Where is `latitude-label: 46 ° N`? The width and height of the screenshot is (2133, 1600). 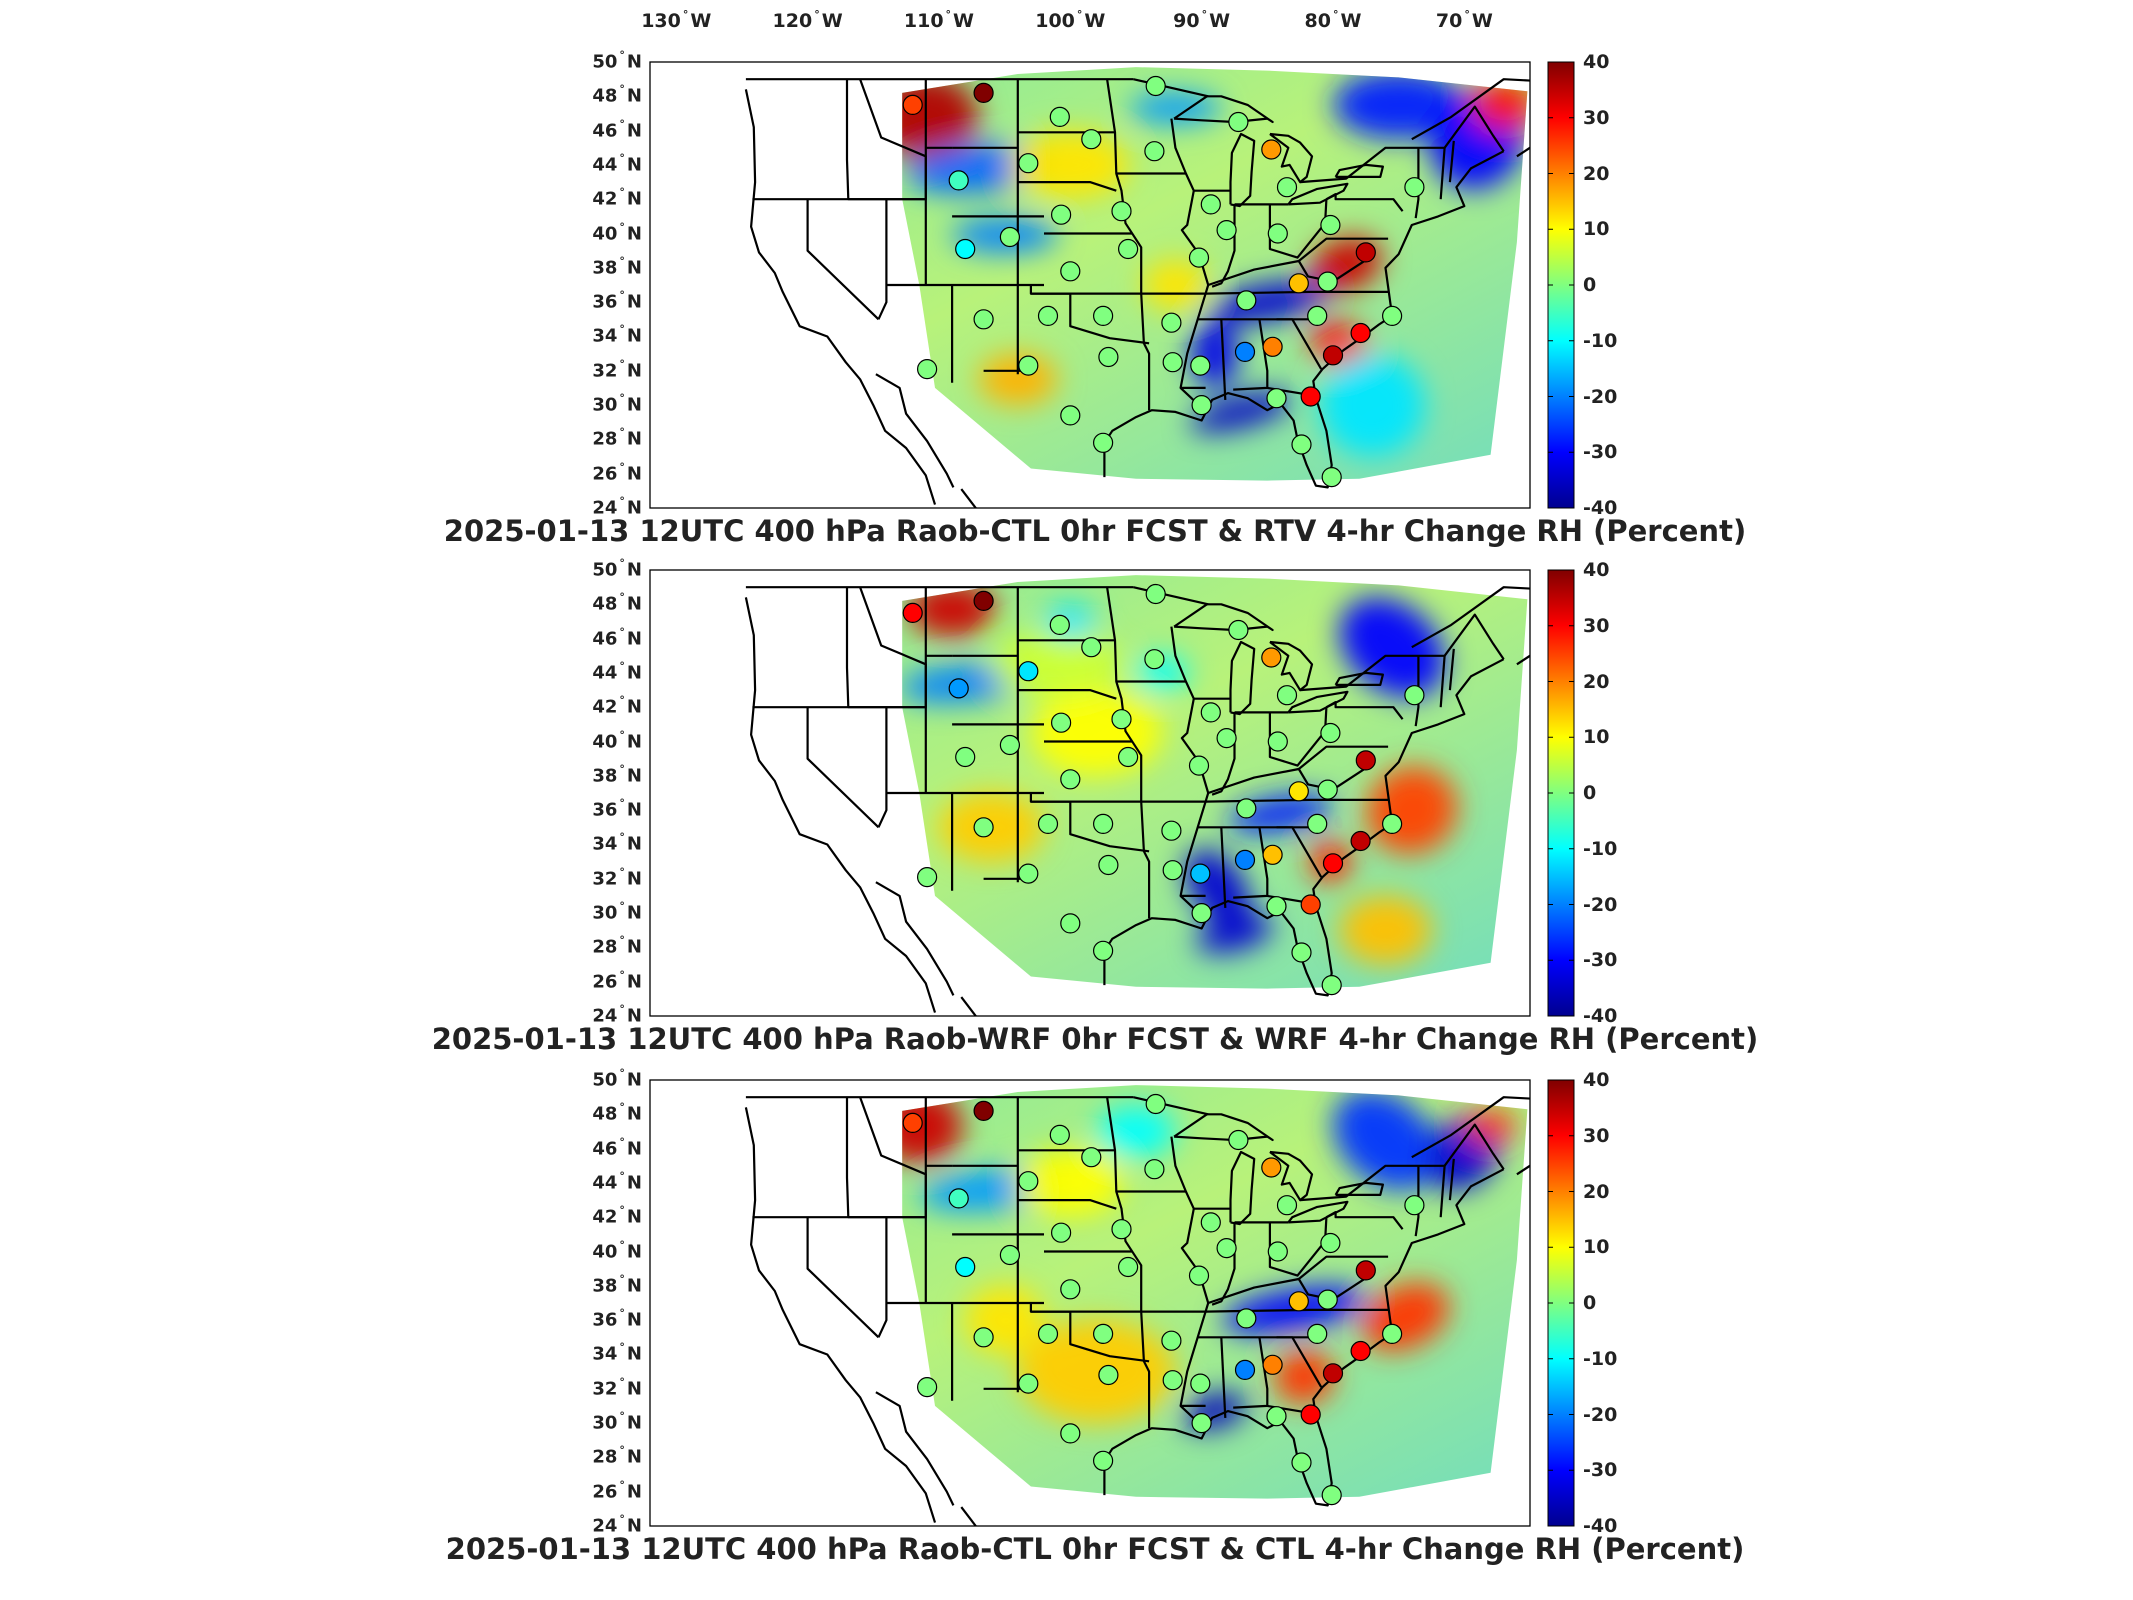
latitude-label: 46 ° N is located at coordinates (617, 1147).